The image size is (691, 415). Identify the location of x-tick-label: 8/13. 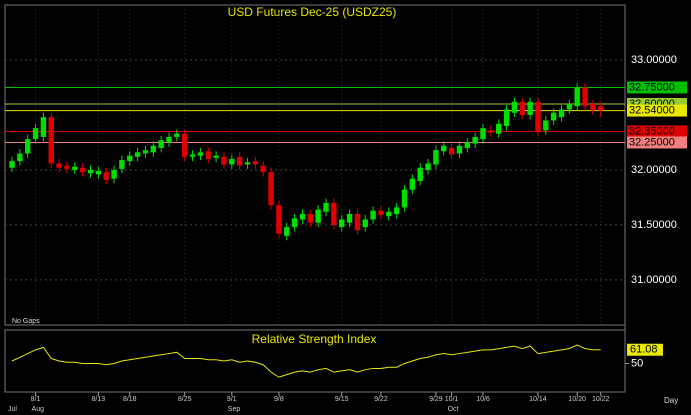
(99, 399).